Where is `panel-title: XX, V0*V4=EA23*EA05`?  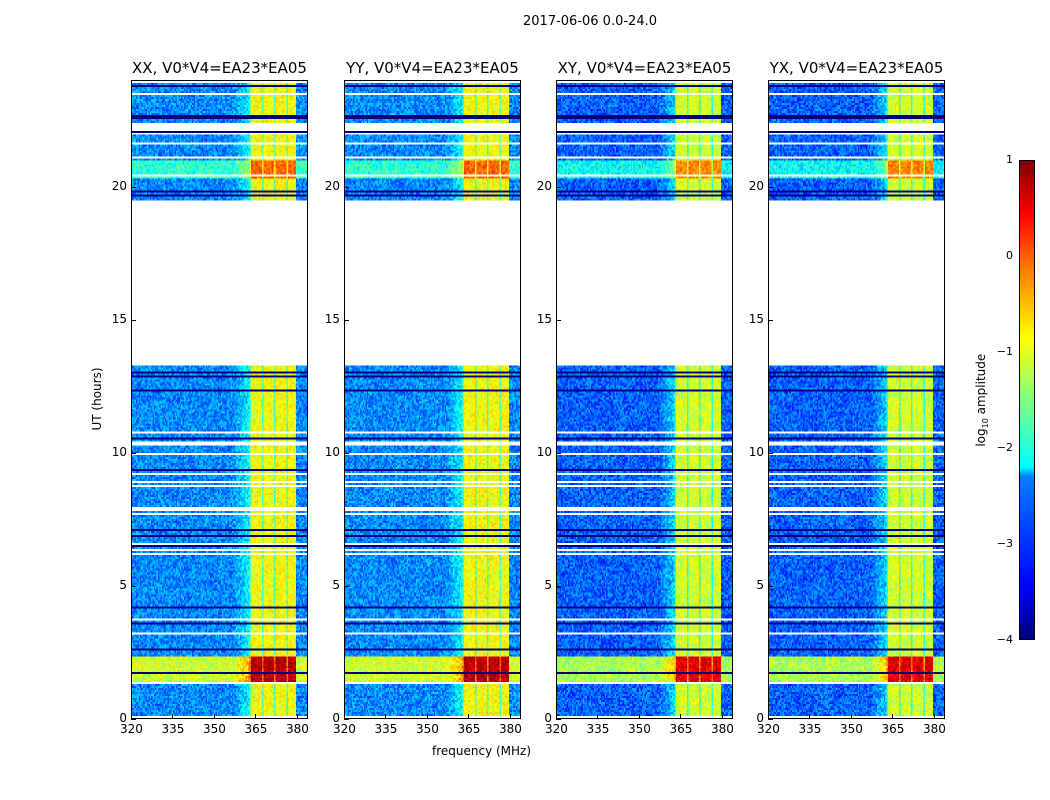 panel-title: XX, V0*V4=EA23*EA05 is located at coordinates (219, 68).